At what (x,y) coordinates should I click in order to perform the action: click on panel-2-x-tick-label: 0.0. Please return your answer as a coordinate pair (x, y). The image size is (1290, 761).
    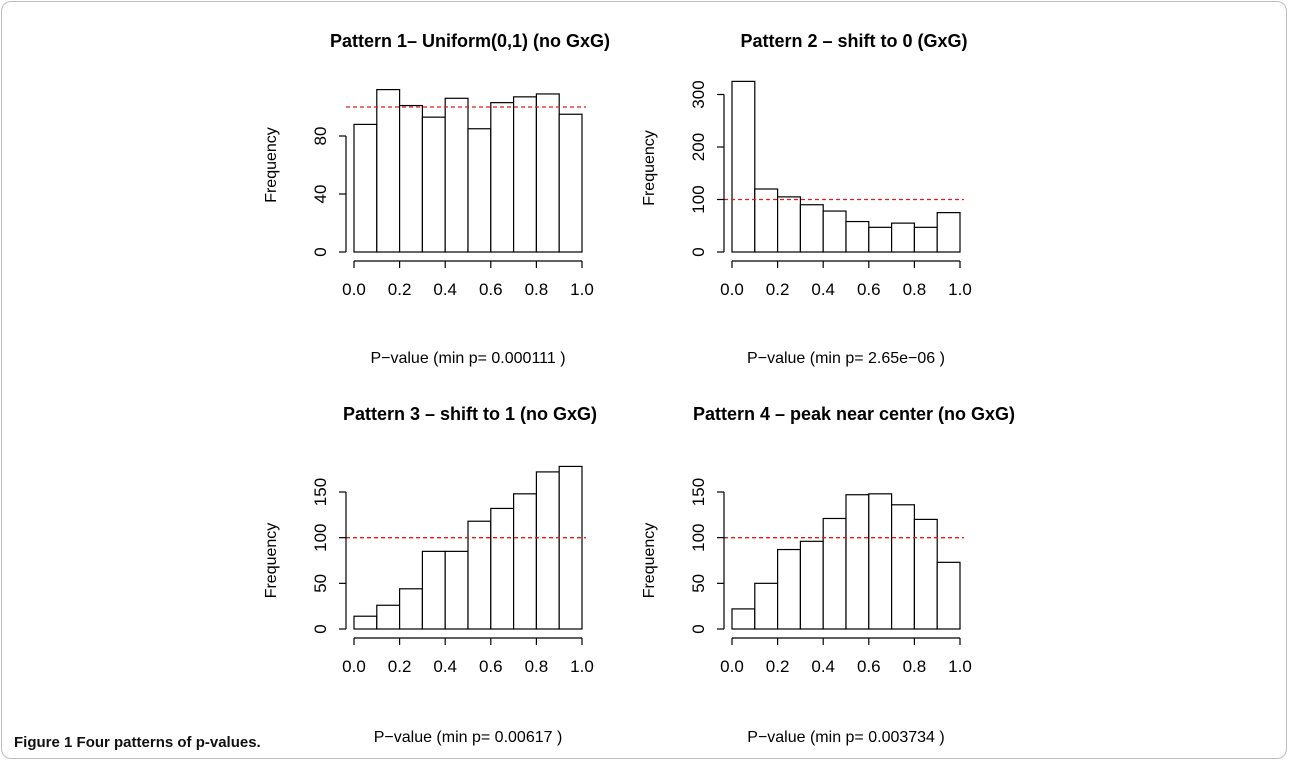
    Looking at the image, I should click on (732, 289).